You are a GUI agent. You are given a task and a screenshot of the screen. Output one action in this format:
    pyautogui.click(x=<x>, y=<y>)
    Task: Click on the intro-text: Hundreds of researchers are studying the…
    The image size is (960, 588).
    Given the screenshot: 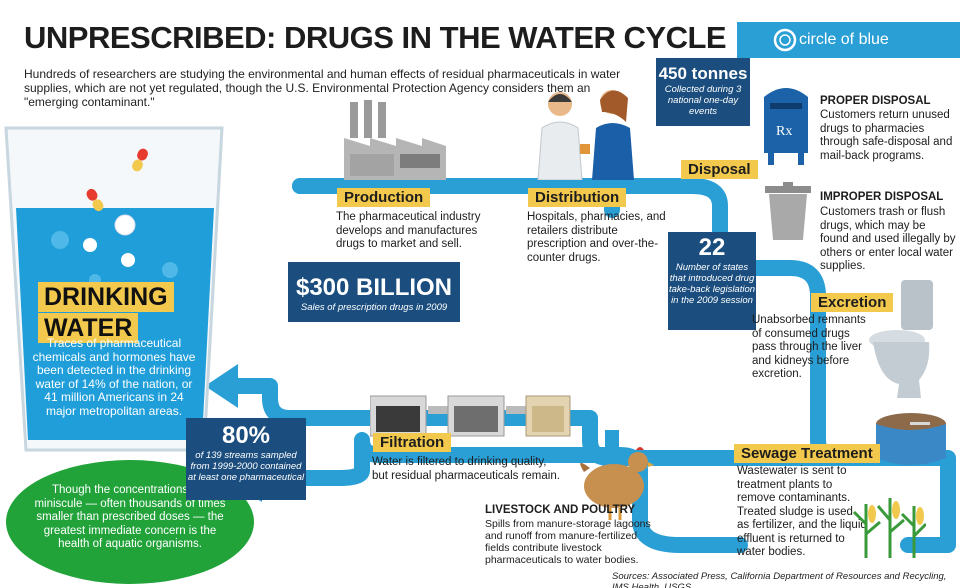 What is the action you would take?
    pyautogui.click(x=322, y=88)
    